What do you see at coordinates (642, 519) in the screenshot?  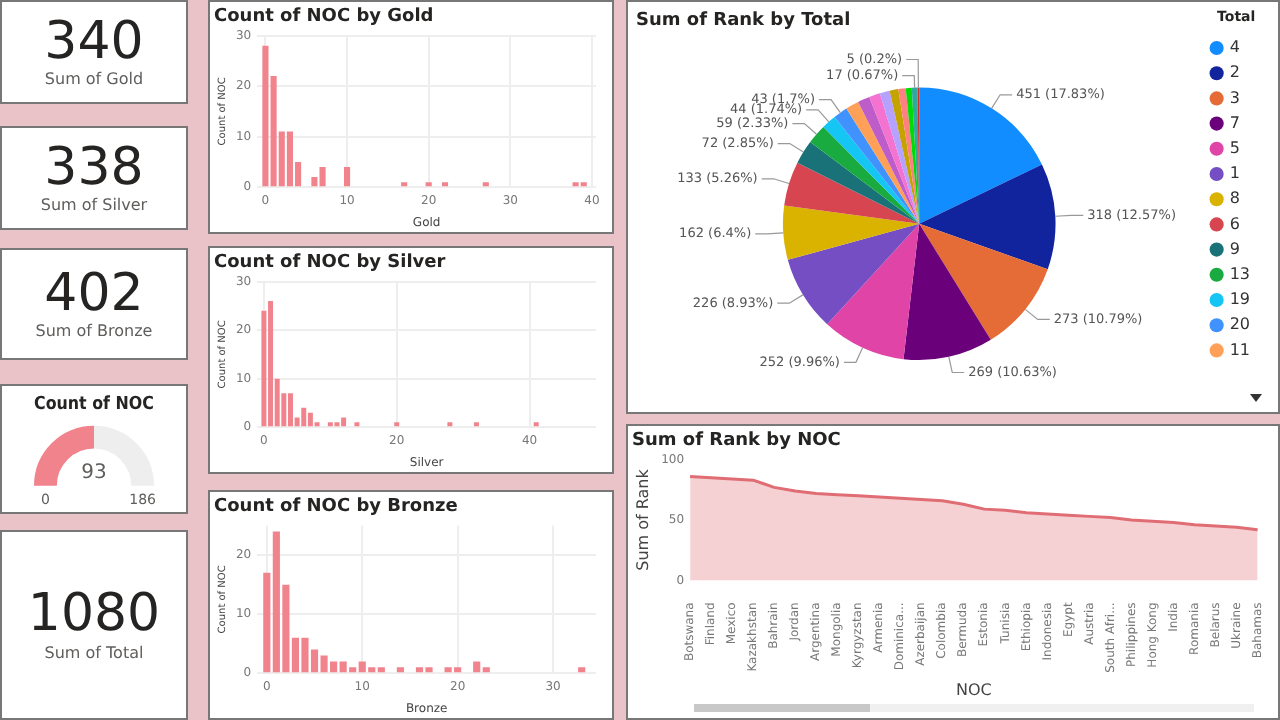 I see `y-axis-title: Sum of Rank` at bounding box center [642, 519].